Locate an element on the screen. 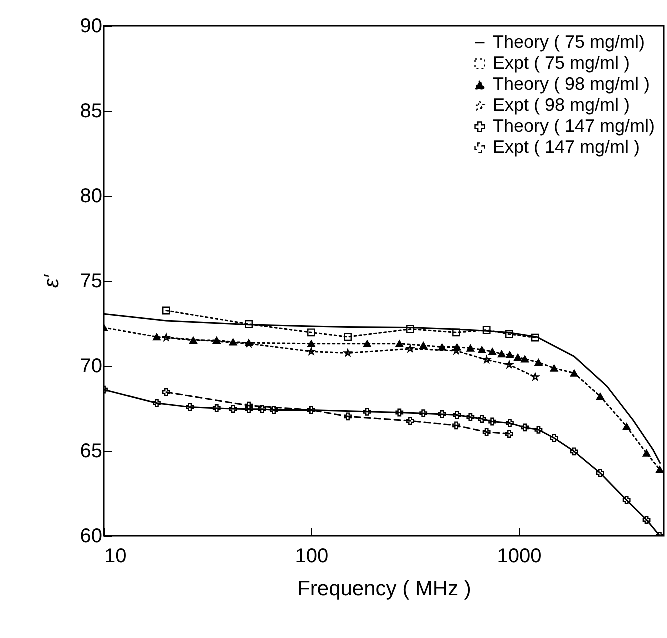  legend-label: Expt ( 98 mg/ml ) is located at coordinates (561, 105).